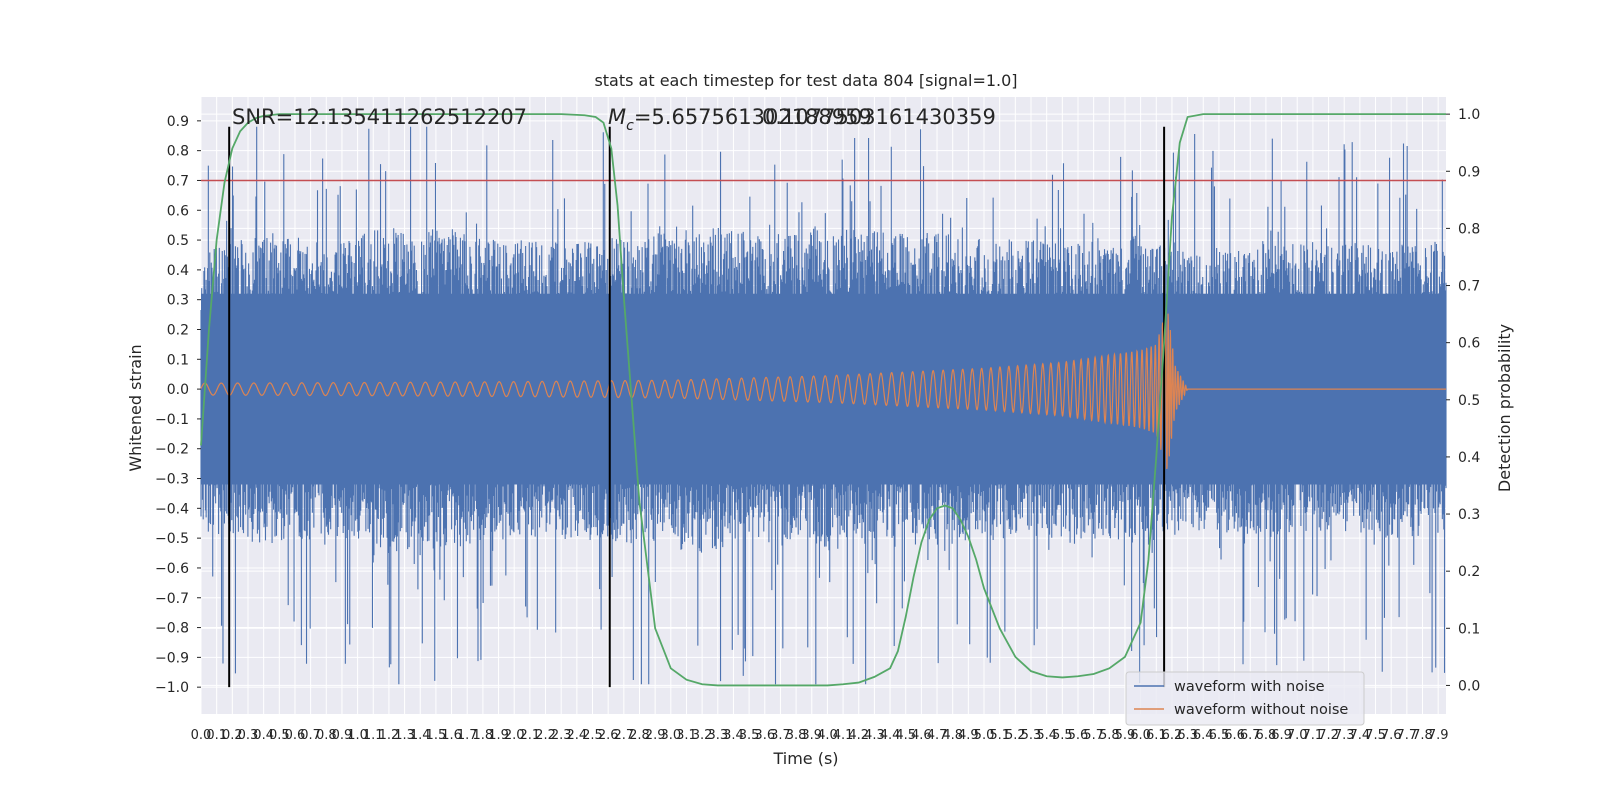  What do you see at coordinates (263, 735) in the screenshot?
I see `x-tick-label: 0.4` at bounding box center [263, 735].